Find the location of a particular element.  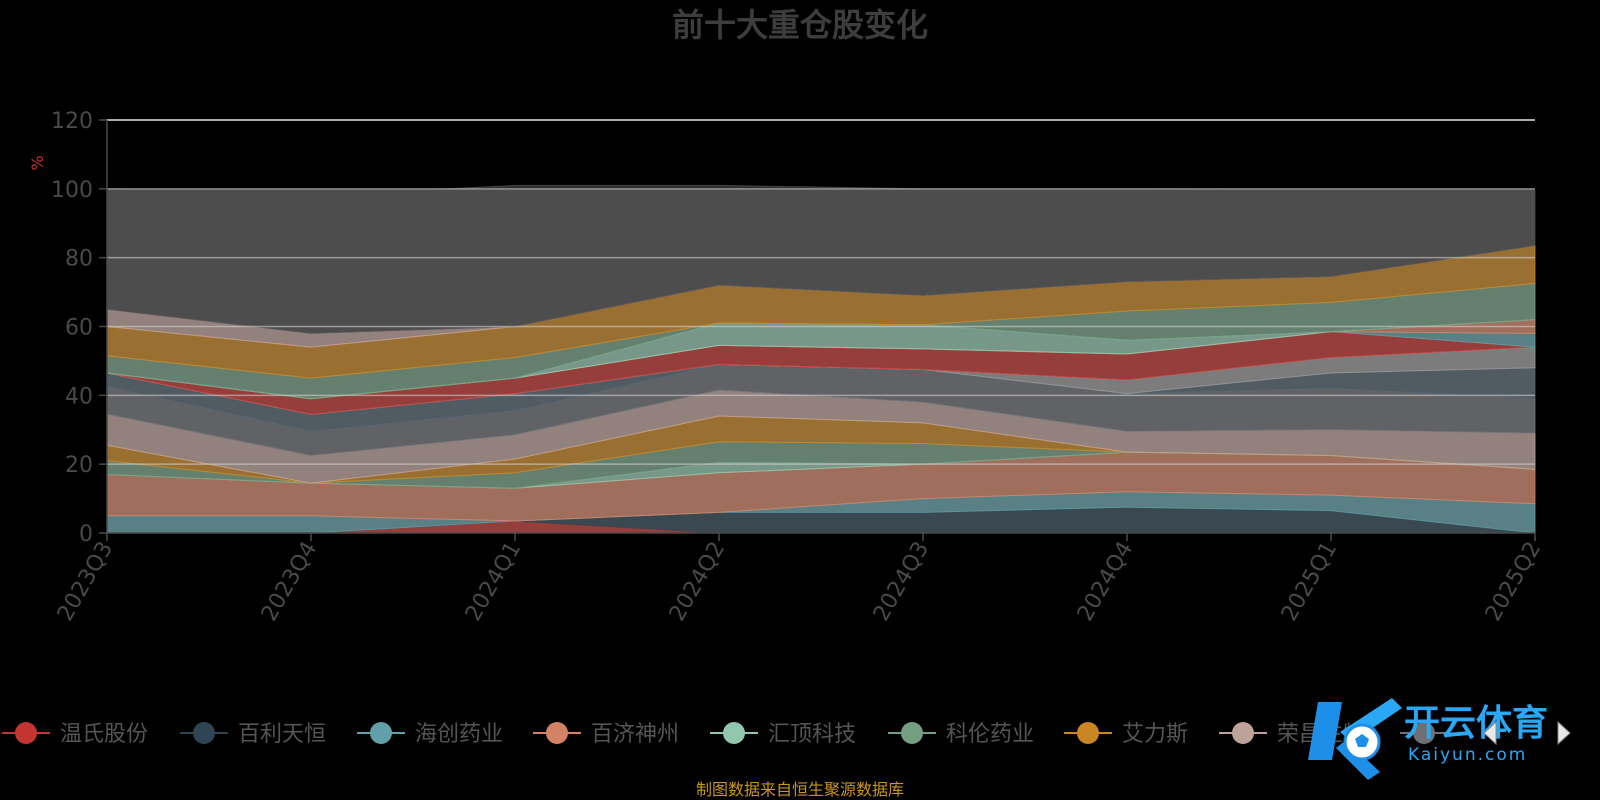

legend-label: 汇顶科技 is located at coordinates (812, 734).